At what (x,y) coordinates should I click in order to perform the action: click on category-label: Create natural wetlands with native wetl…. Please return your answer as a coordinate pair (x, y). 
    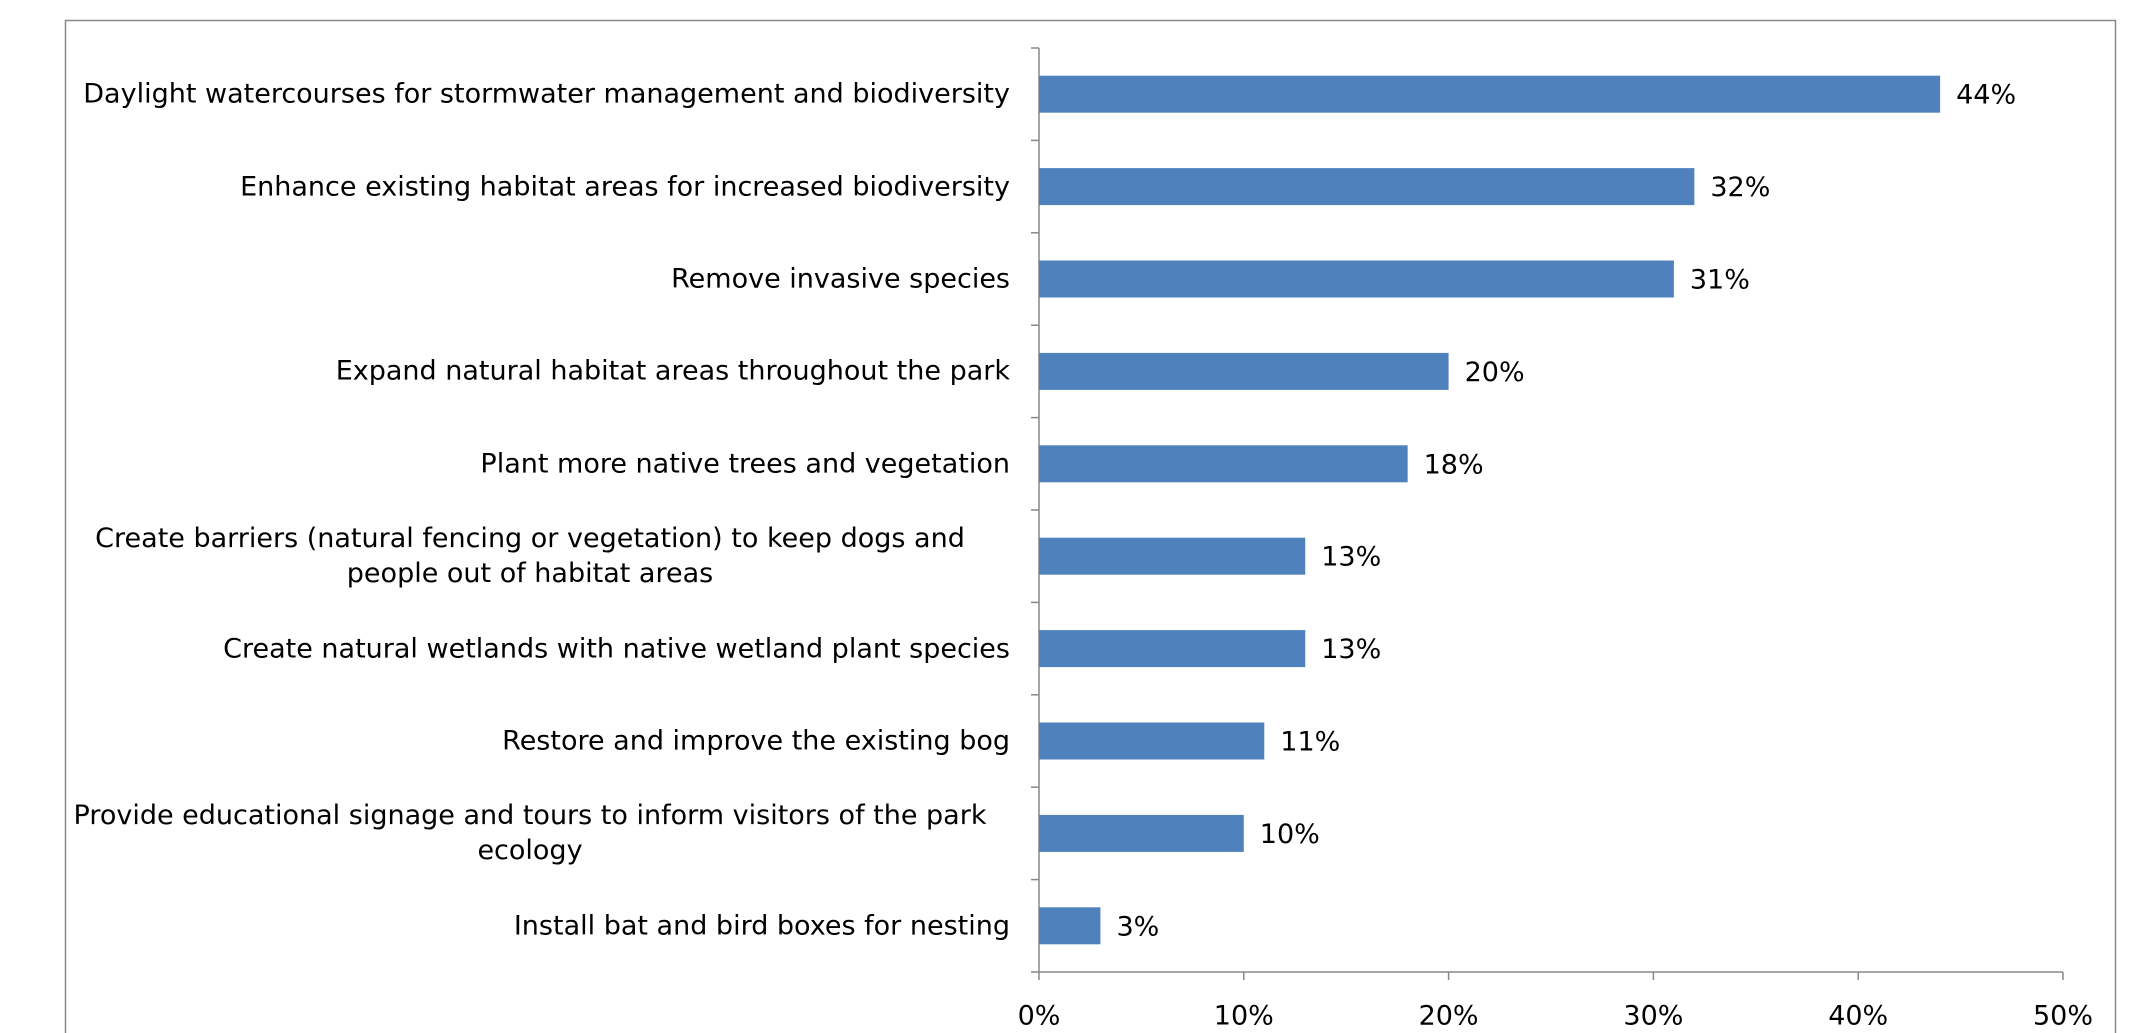
    Looking at the image, I should click on (616, 649).